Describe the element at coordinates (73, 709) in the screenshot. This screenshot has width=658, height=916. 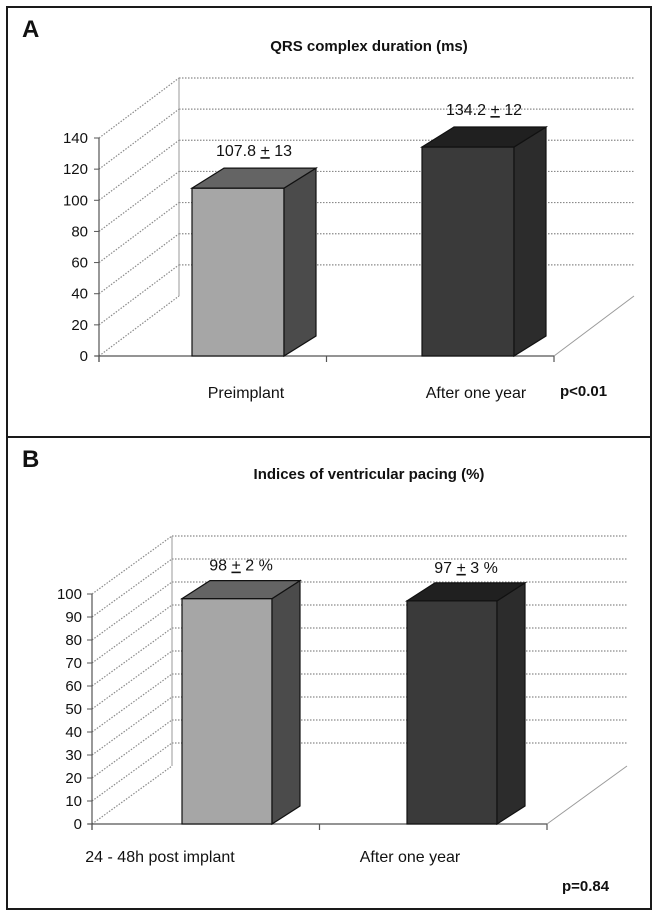
I see `y-tick-label: 50` at that location.